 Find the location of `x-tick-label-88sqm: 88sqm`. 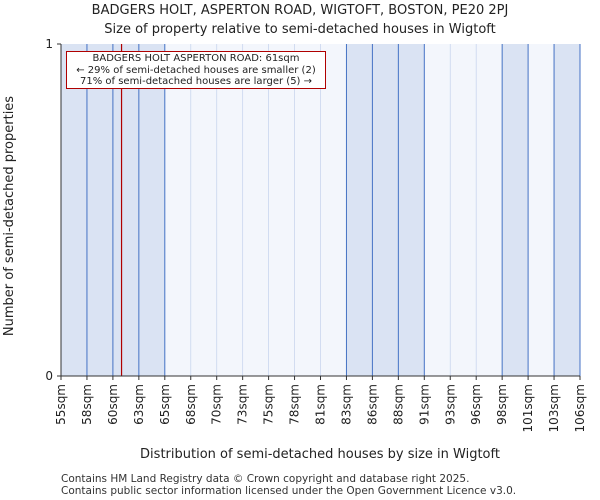

x-tick-label-88sqm: 88sqm is located at coordinates (398, 404).